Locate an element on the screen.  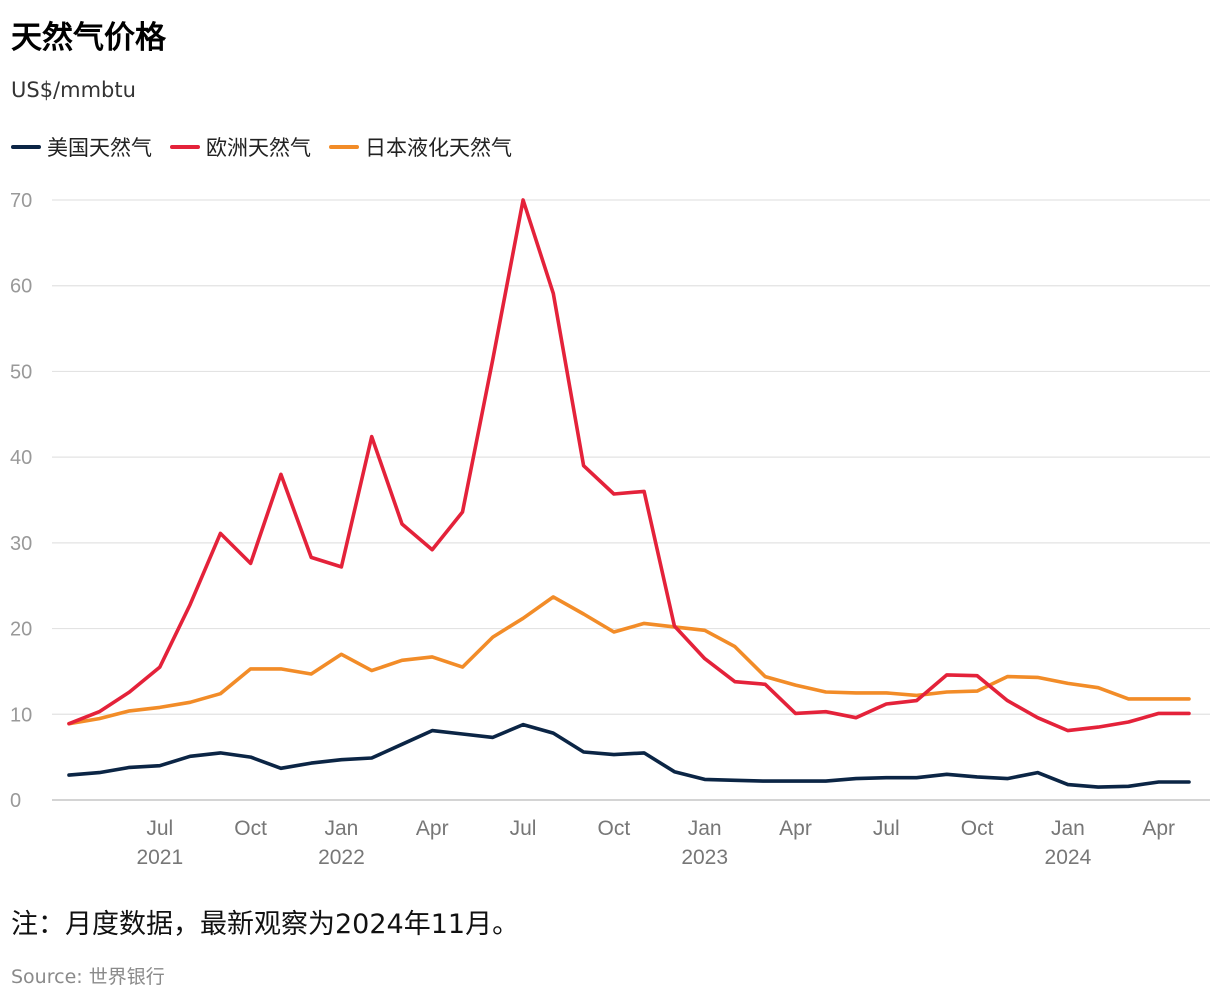
footnote: 注：月度数据，最新观察为2024年11月。 is located at coordinates (265, 924).